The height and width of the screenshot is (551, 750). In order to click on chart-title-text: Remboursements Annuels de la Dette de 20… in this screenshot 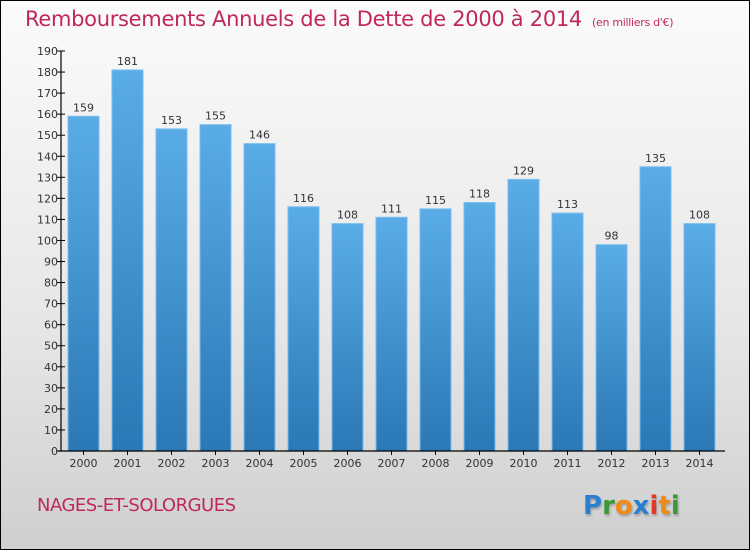, I will do `click(303, 19)`.